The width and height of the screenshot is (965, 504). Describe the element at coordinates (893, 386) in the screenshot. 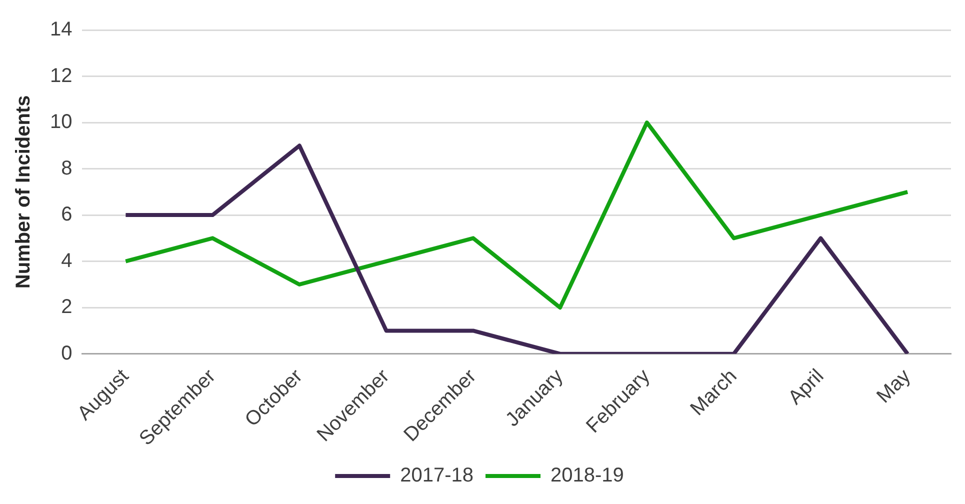

I see `x-tick-label: May` at that location.